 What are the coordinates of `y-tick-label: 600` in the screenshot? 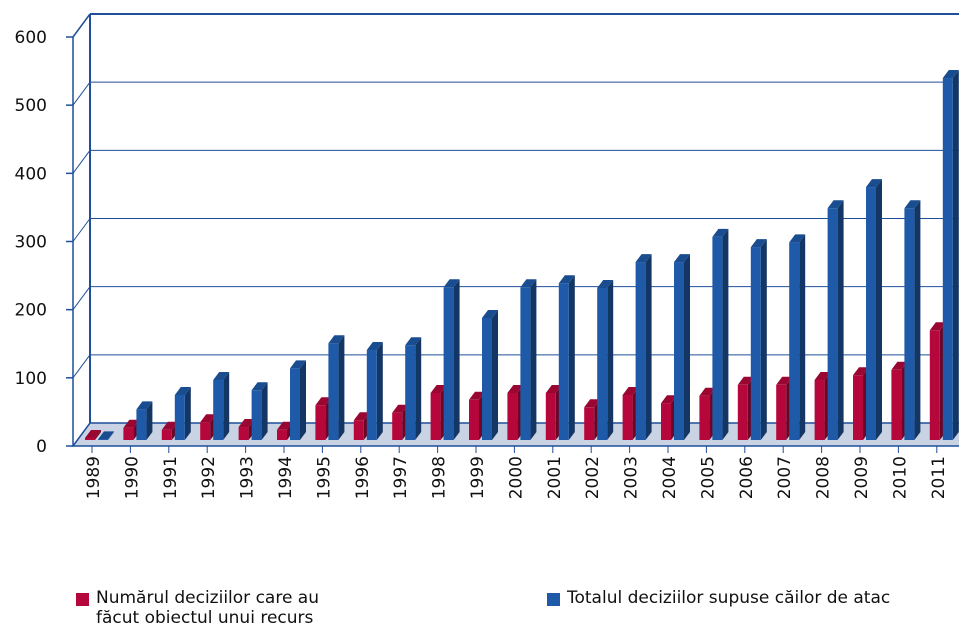 It's located at (31, 38).